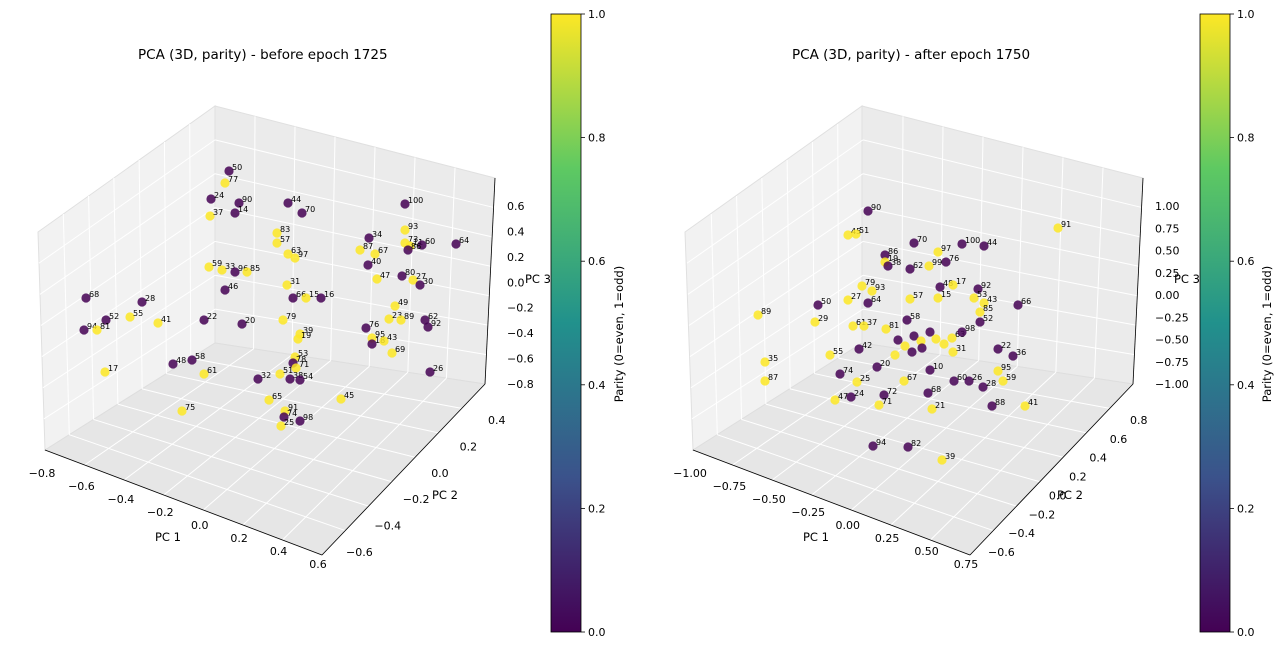  What do you see at coordinates (277, 396) in the screenshot?
I see `point-label: 65` at bounding box center [277, 396].